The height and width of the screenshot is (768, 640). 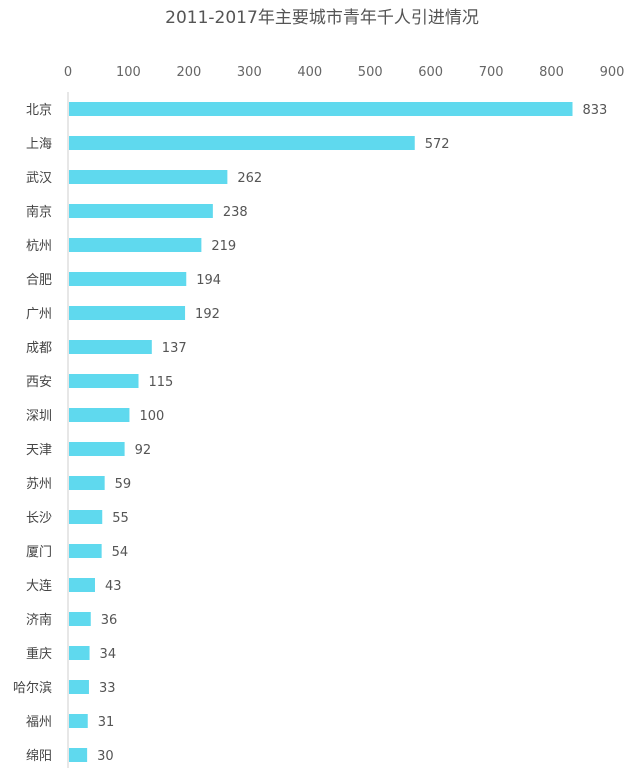 I want to click on x-tick-label: 200, so click(x=188, y=72).